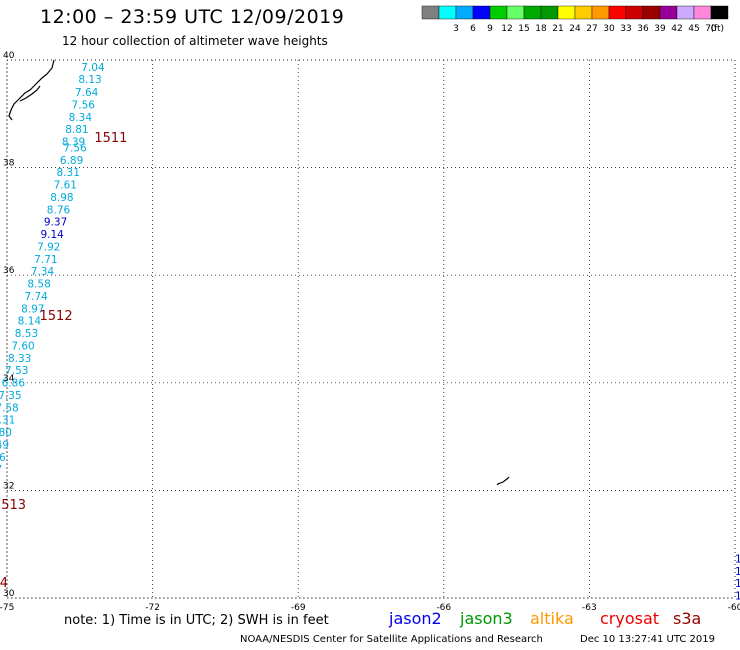  What do you see at coordinates (7, 608) in the screenshot?
I see `longitude-label: -75` at bounding box center [7, 608].